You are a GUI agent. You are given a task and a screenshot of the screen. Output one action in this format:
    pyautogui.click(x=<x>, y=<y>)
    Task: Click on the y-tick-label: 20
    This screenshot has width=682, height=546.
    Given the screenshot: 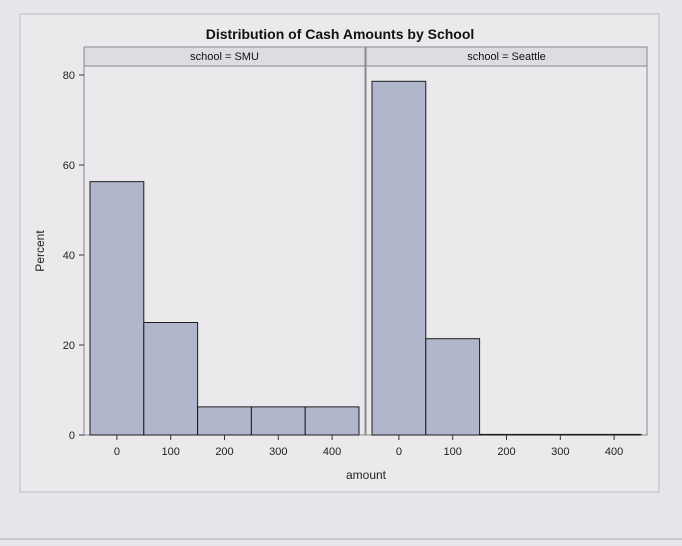 What is the action you would take?
    pyautogui.click(x=69, y=346)
    